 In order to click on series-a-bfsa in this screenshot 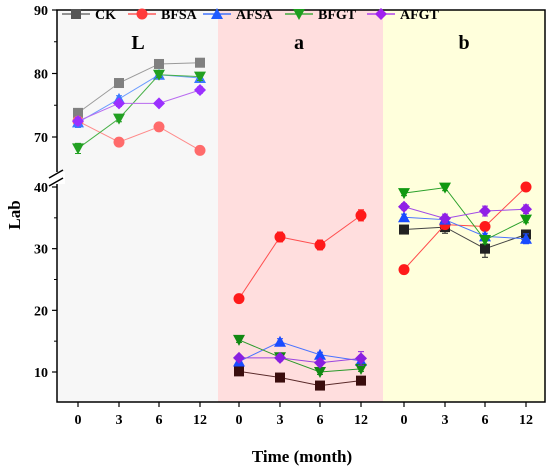, I will do `click(300, 257)`.